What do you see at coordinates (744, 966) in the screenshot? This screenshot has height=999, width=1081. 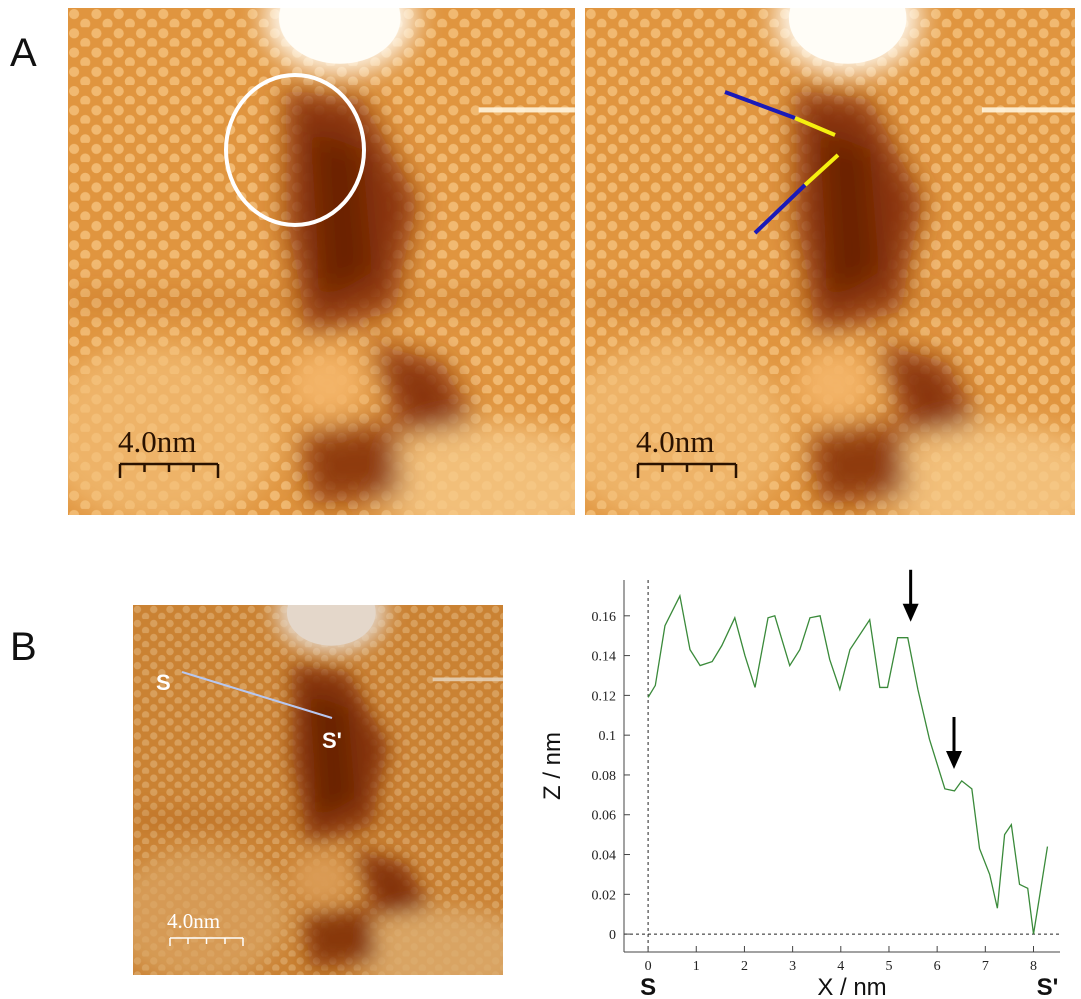 I see `x-tick-label: 2` at bounding box center [744, 966].